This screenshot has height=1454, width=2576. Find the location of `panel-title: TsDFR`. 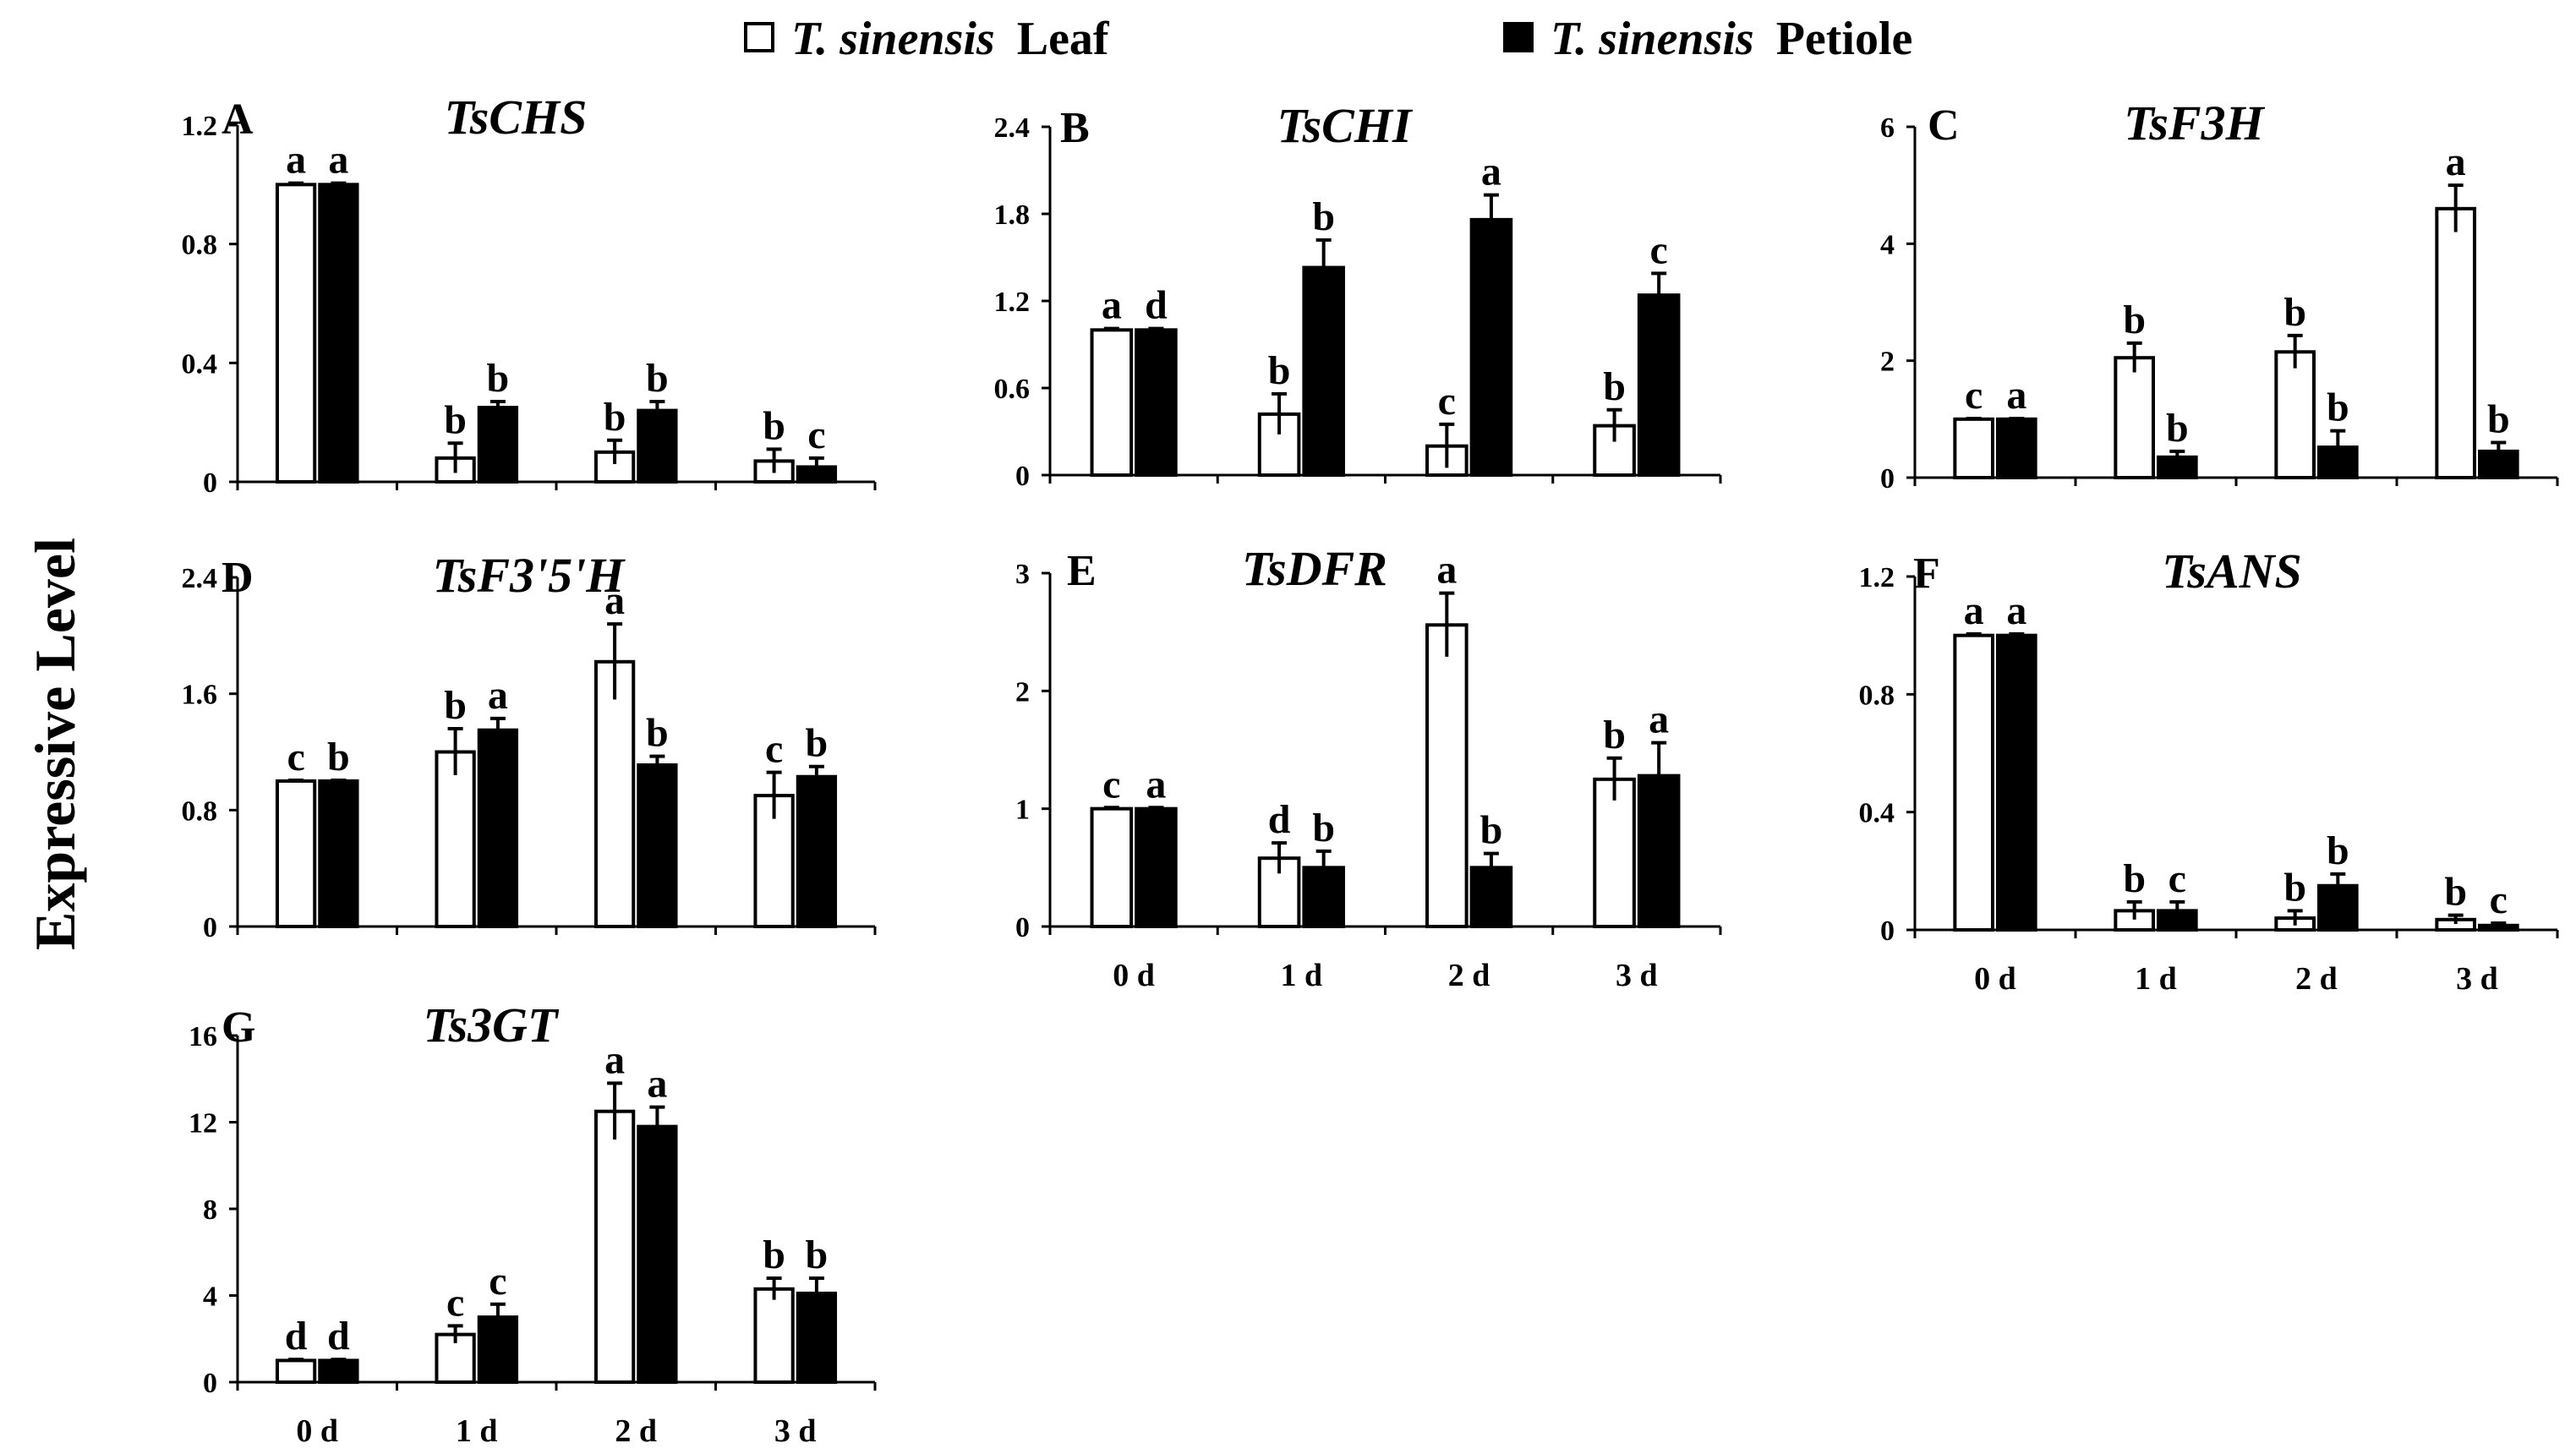

panel-title: TsDFR is located at coordinates (1314, 568).